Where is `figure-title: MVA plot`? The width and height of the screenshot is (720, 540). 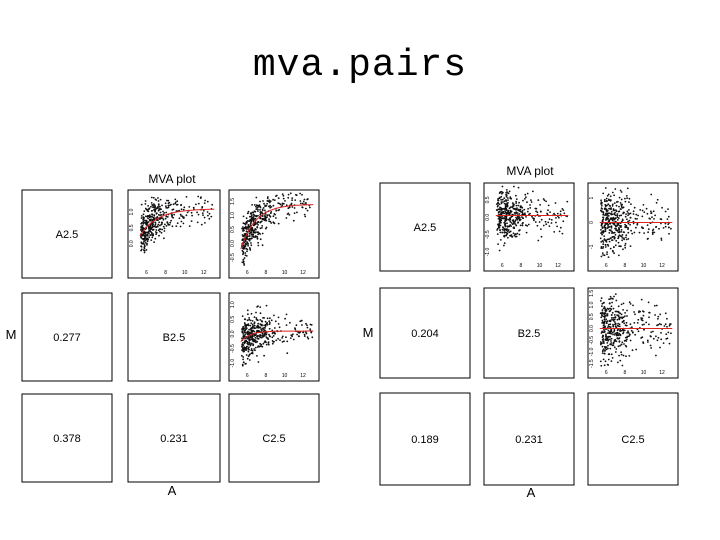
figure-title: MVA plot is located at coordinates (172, 179).